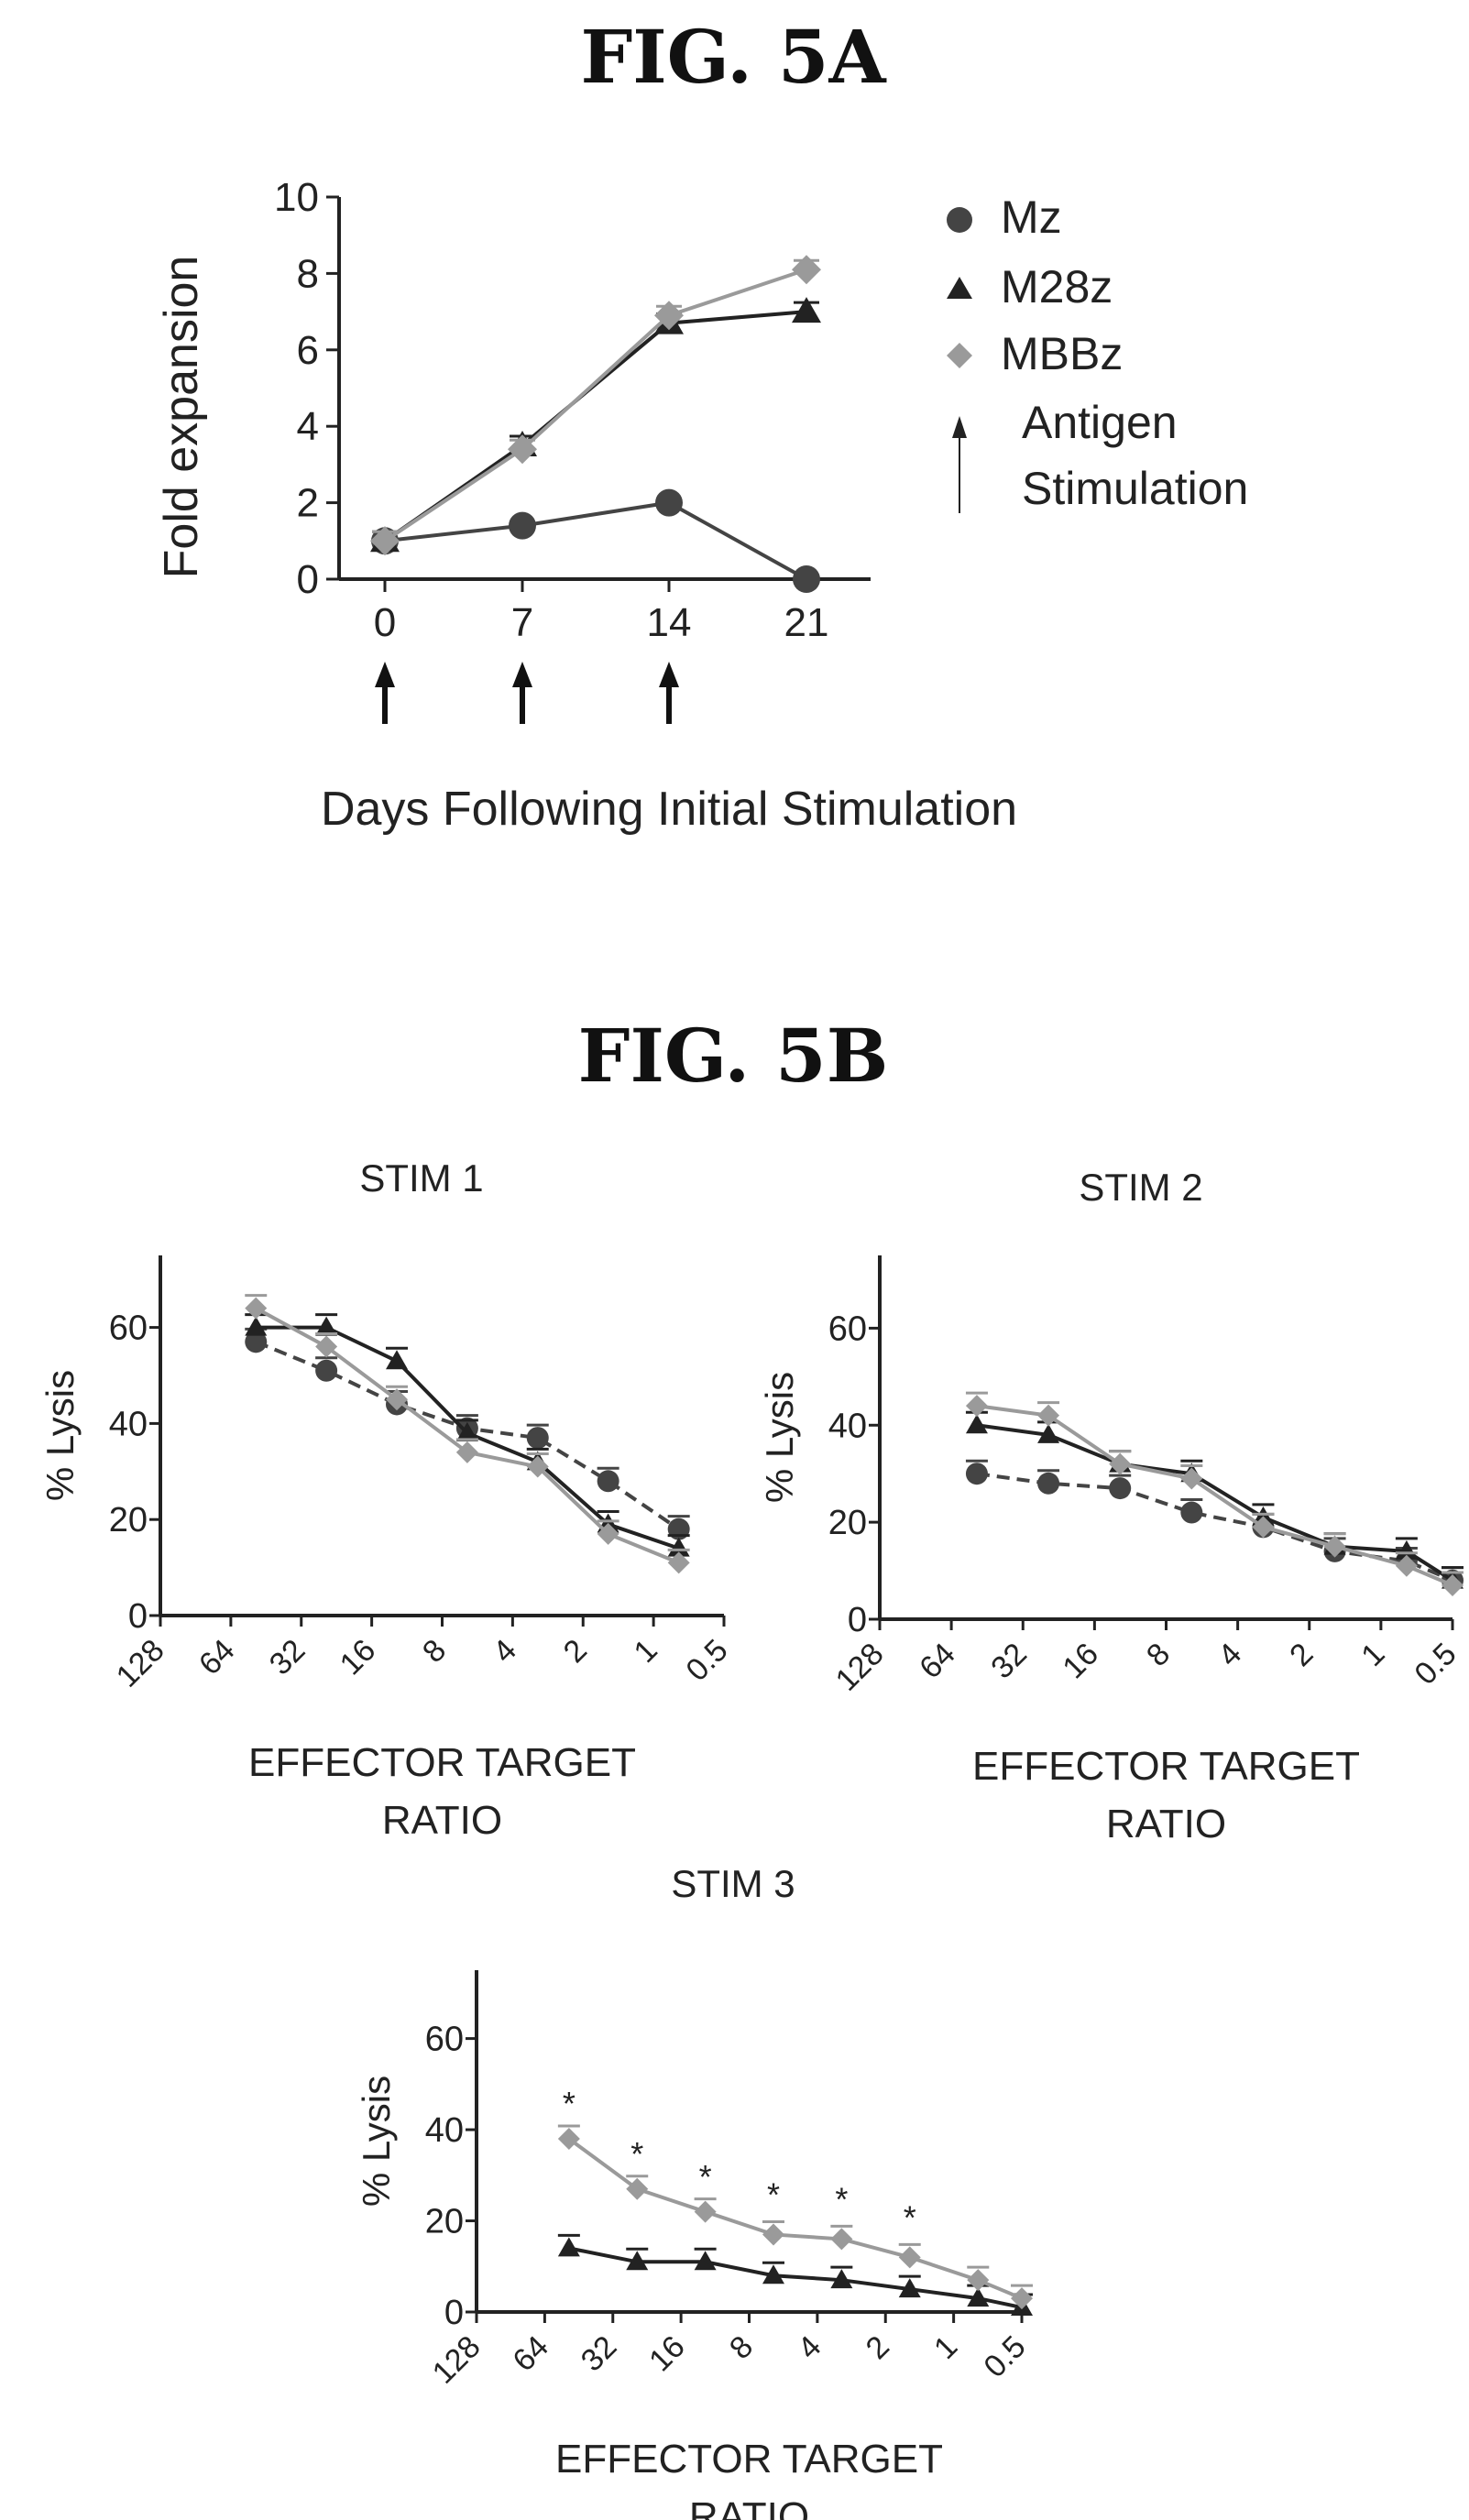  What do you see at coordinates (421, 1178) in the screenshot?
I see `chart-title: STIM 1` at bounding box center [421, 1178].